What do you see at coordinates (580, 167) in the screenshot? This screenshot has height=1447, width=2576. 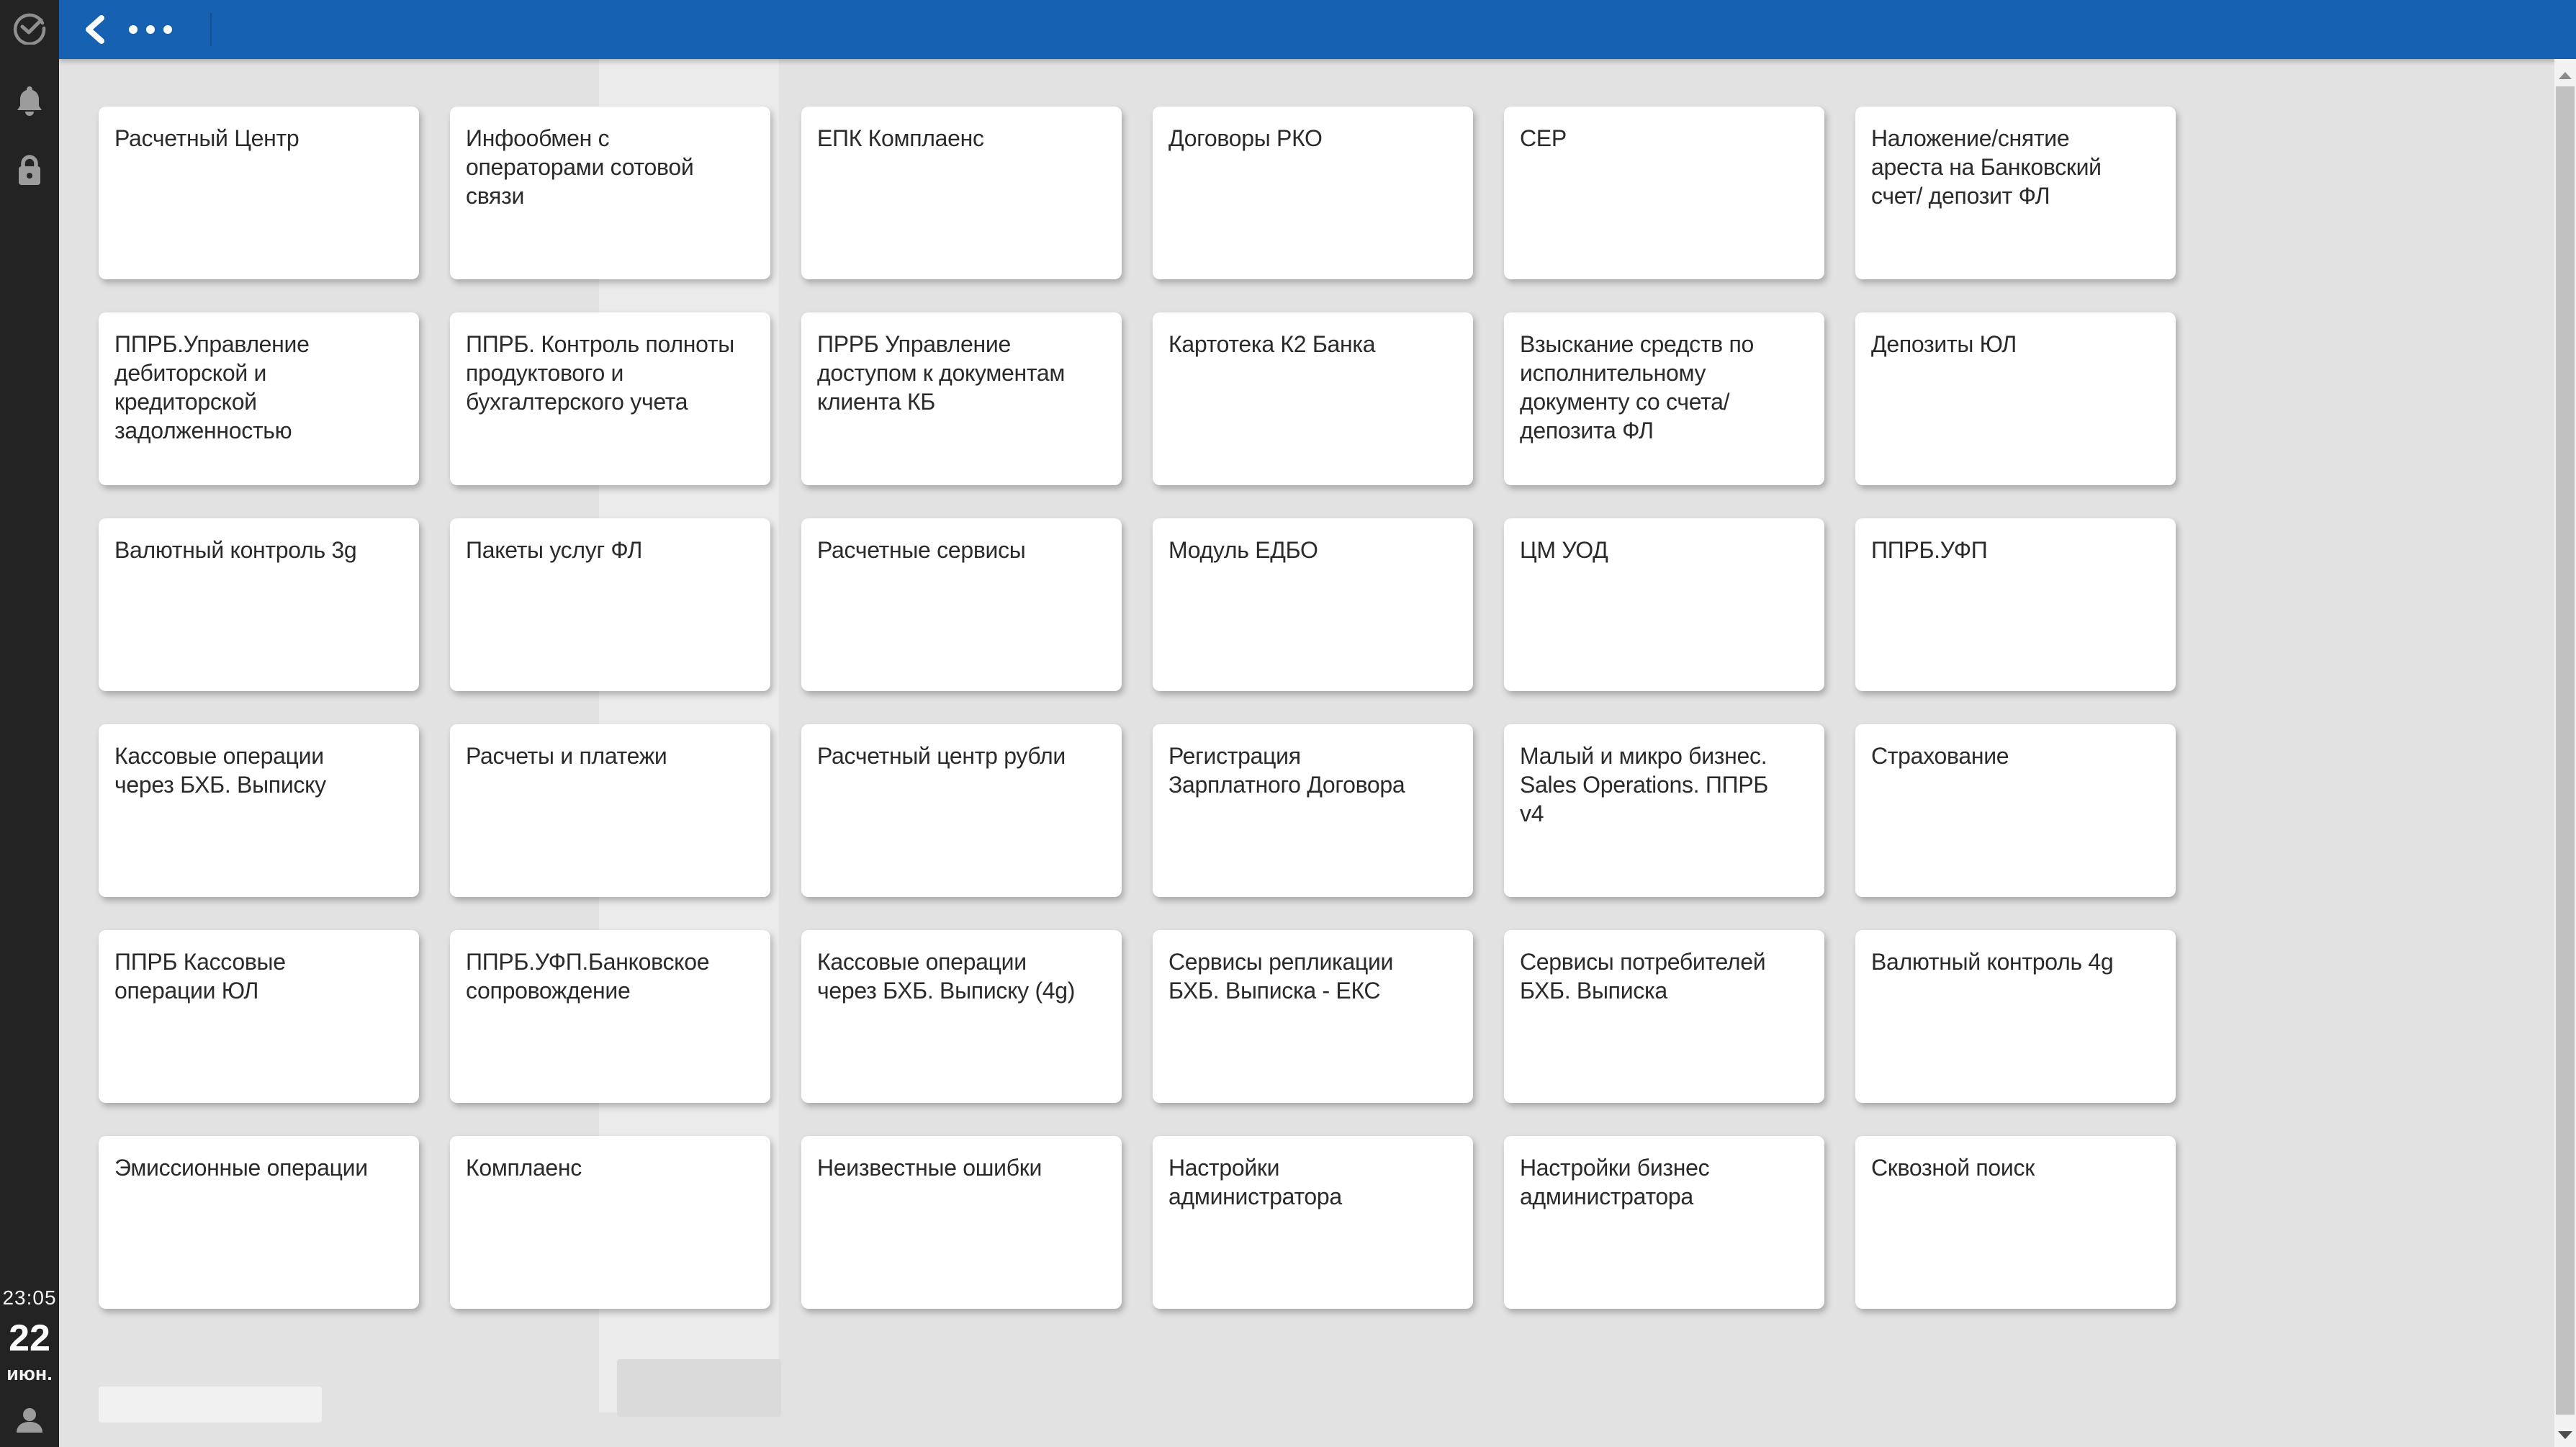 I see `tile-label: Инфообмен с операторами сотовой связи` at bounding box center [580, 167].